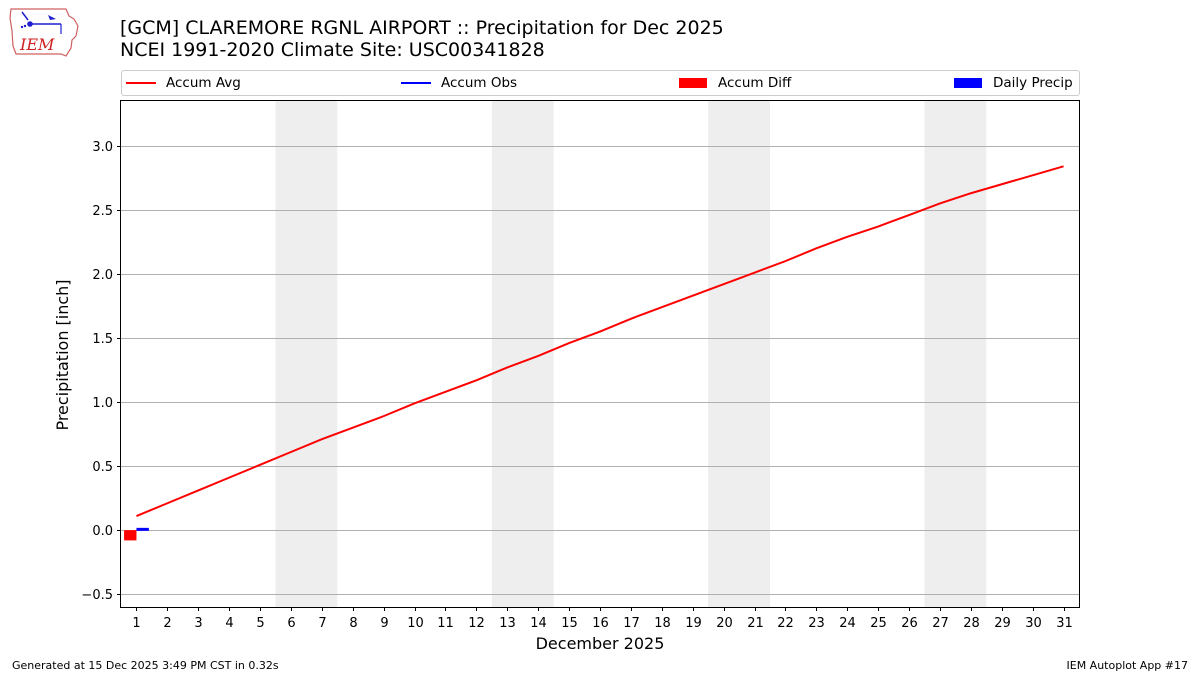 This screenshot has width=1200, height=675. What do you see at coordinates (102, 403) in the screenshot?
I see `y-tick-label: 1.0` at bounding box center [102, 403].